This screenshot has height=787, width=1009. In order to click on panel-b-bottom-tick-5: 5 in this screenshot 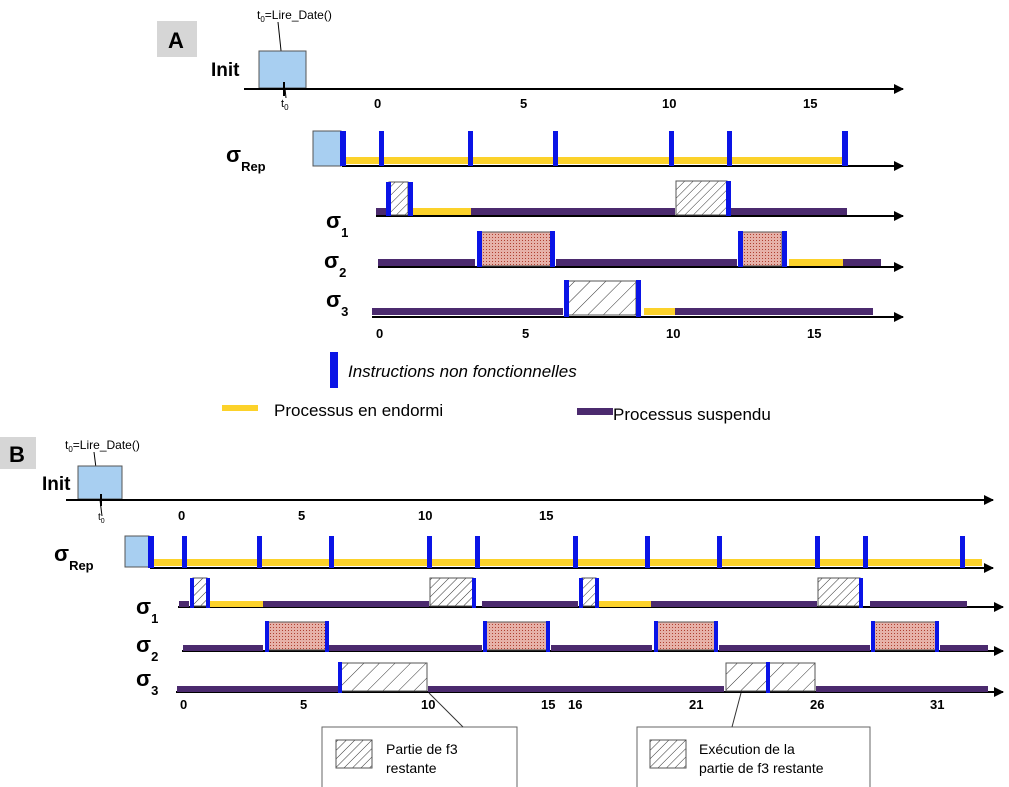, I will do `click(303, 704)`.